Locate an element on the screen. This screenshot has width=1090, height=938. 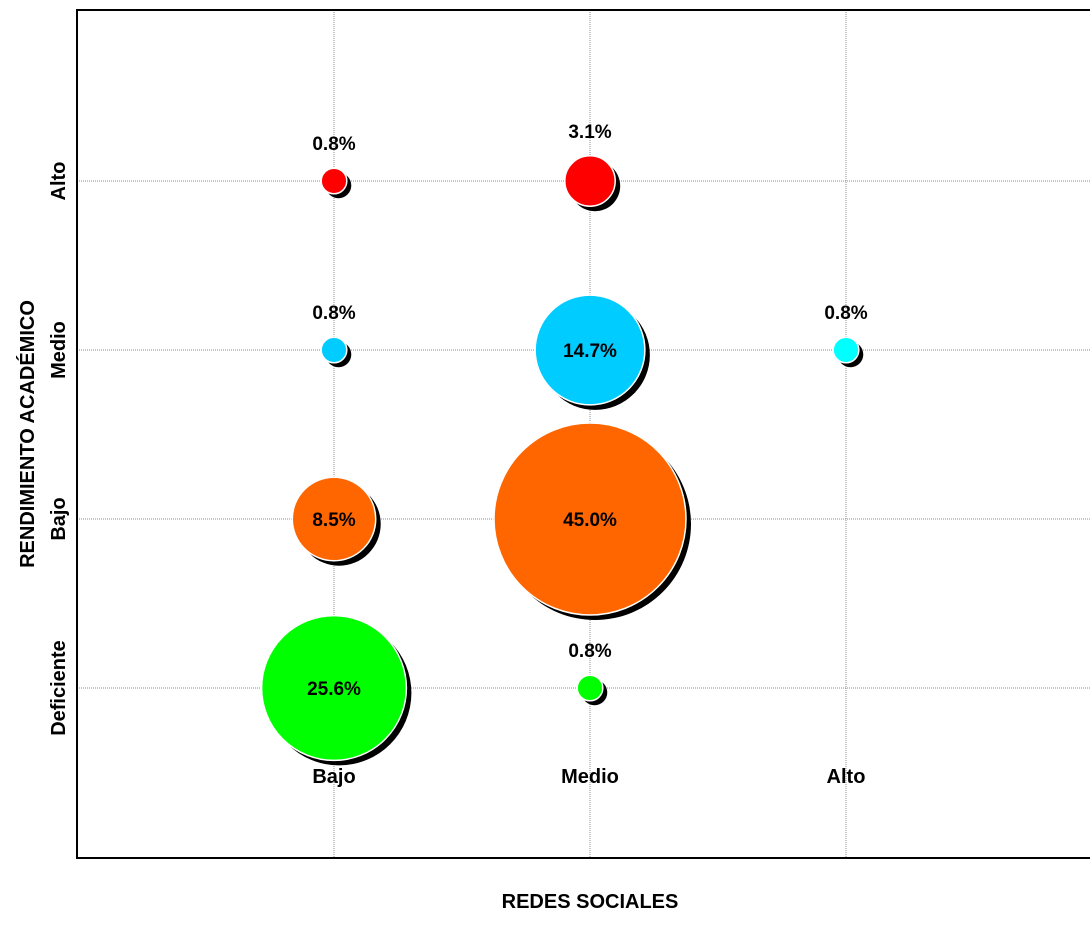
data-label: 25.6% is located at coordinates (334, 689).